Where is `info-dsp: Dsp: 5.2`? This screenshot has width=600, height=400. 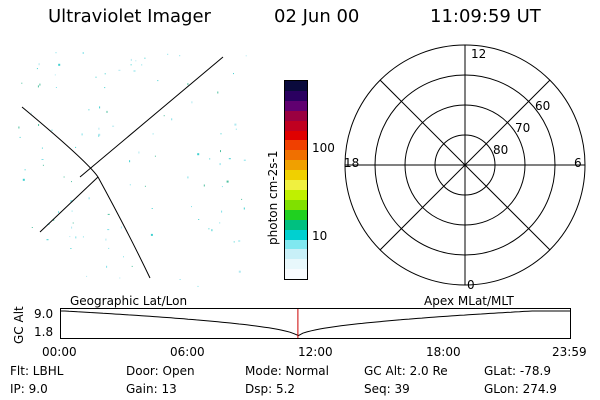 info-dsp: Dsp: 5.2 is located at coordinates (270, 389).